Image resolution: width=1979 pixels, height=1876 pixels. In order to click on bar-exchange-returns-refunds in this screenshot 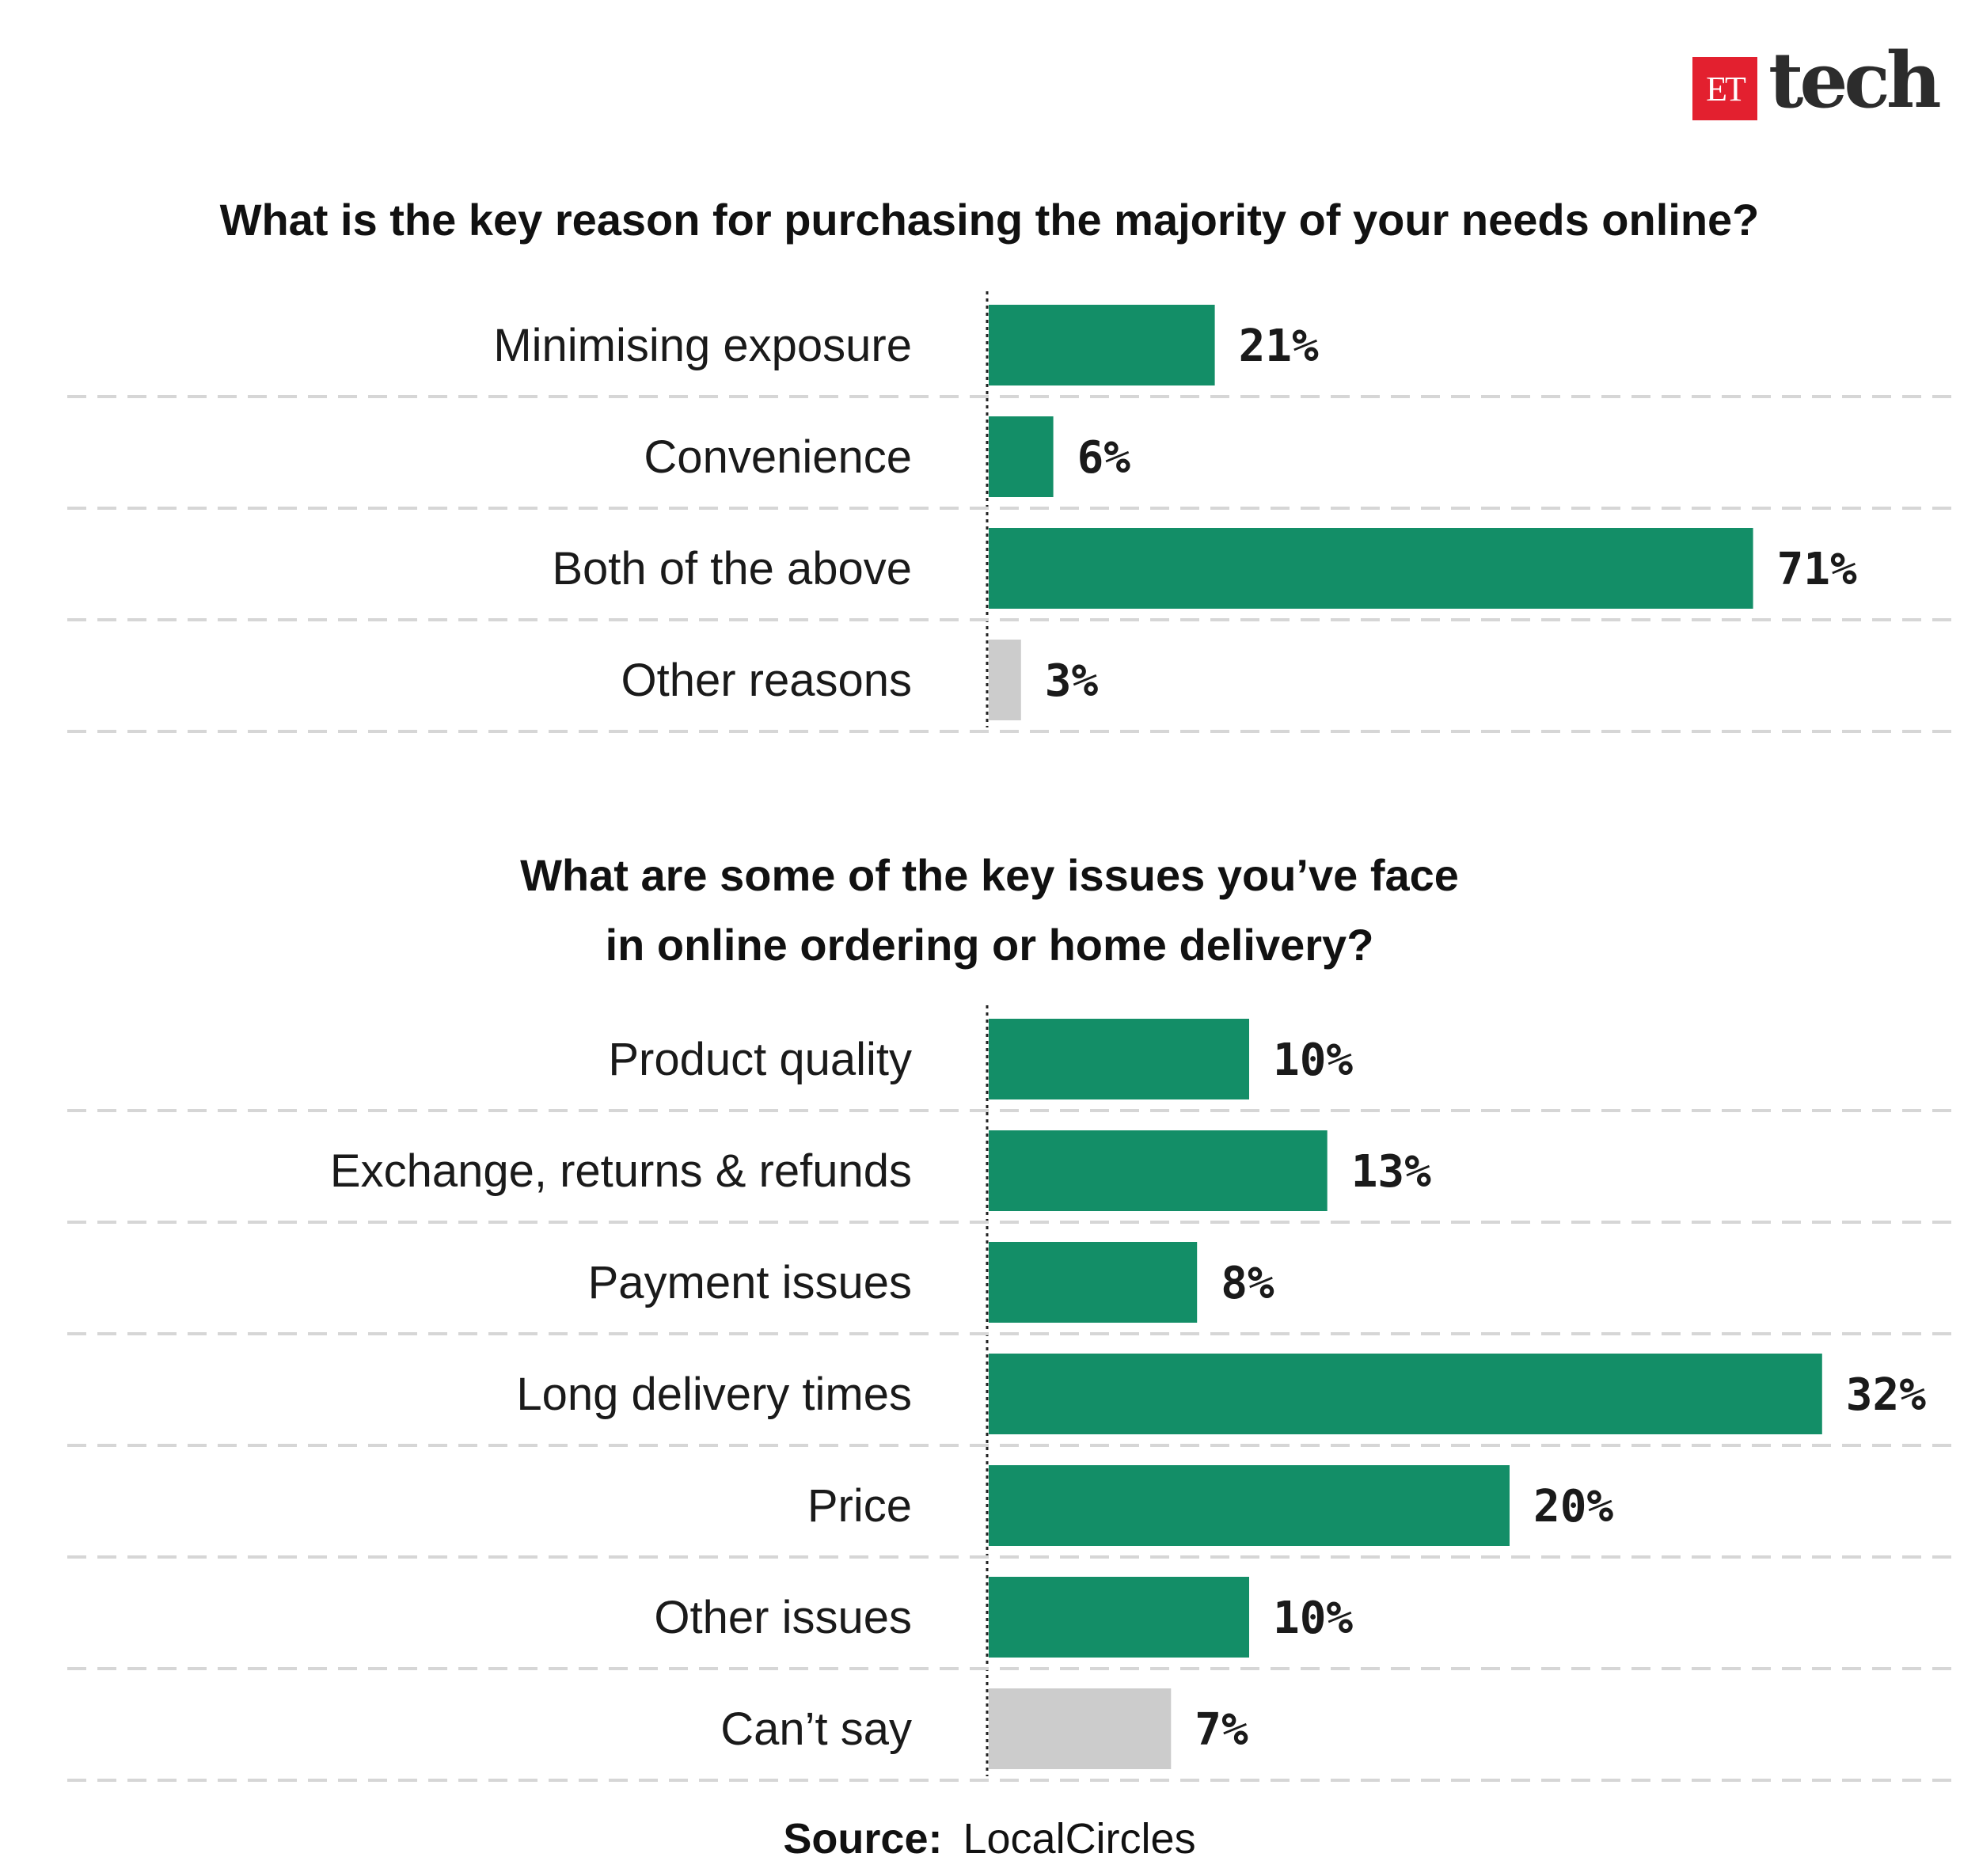, I will do `click(1158, 1170)`.